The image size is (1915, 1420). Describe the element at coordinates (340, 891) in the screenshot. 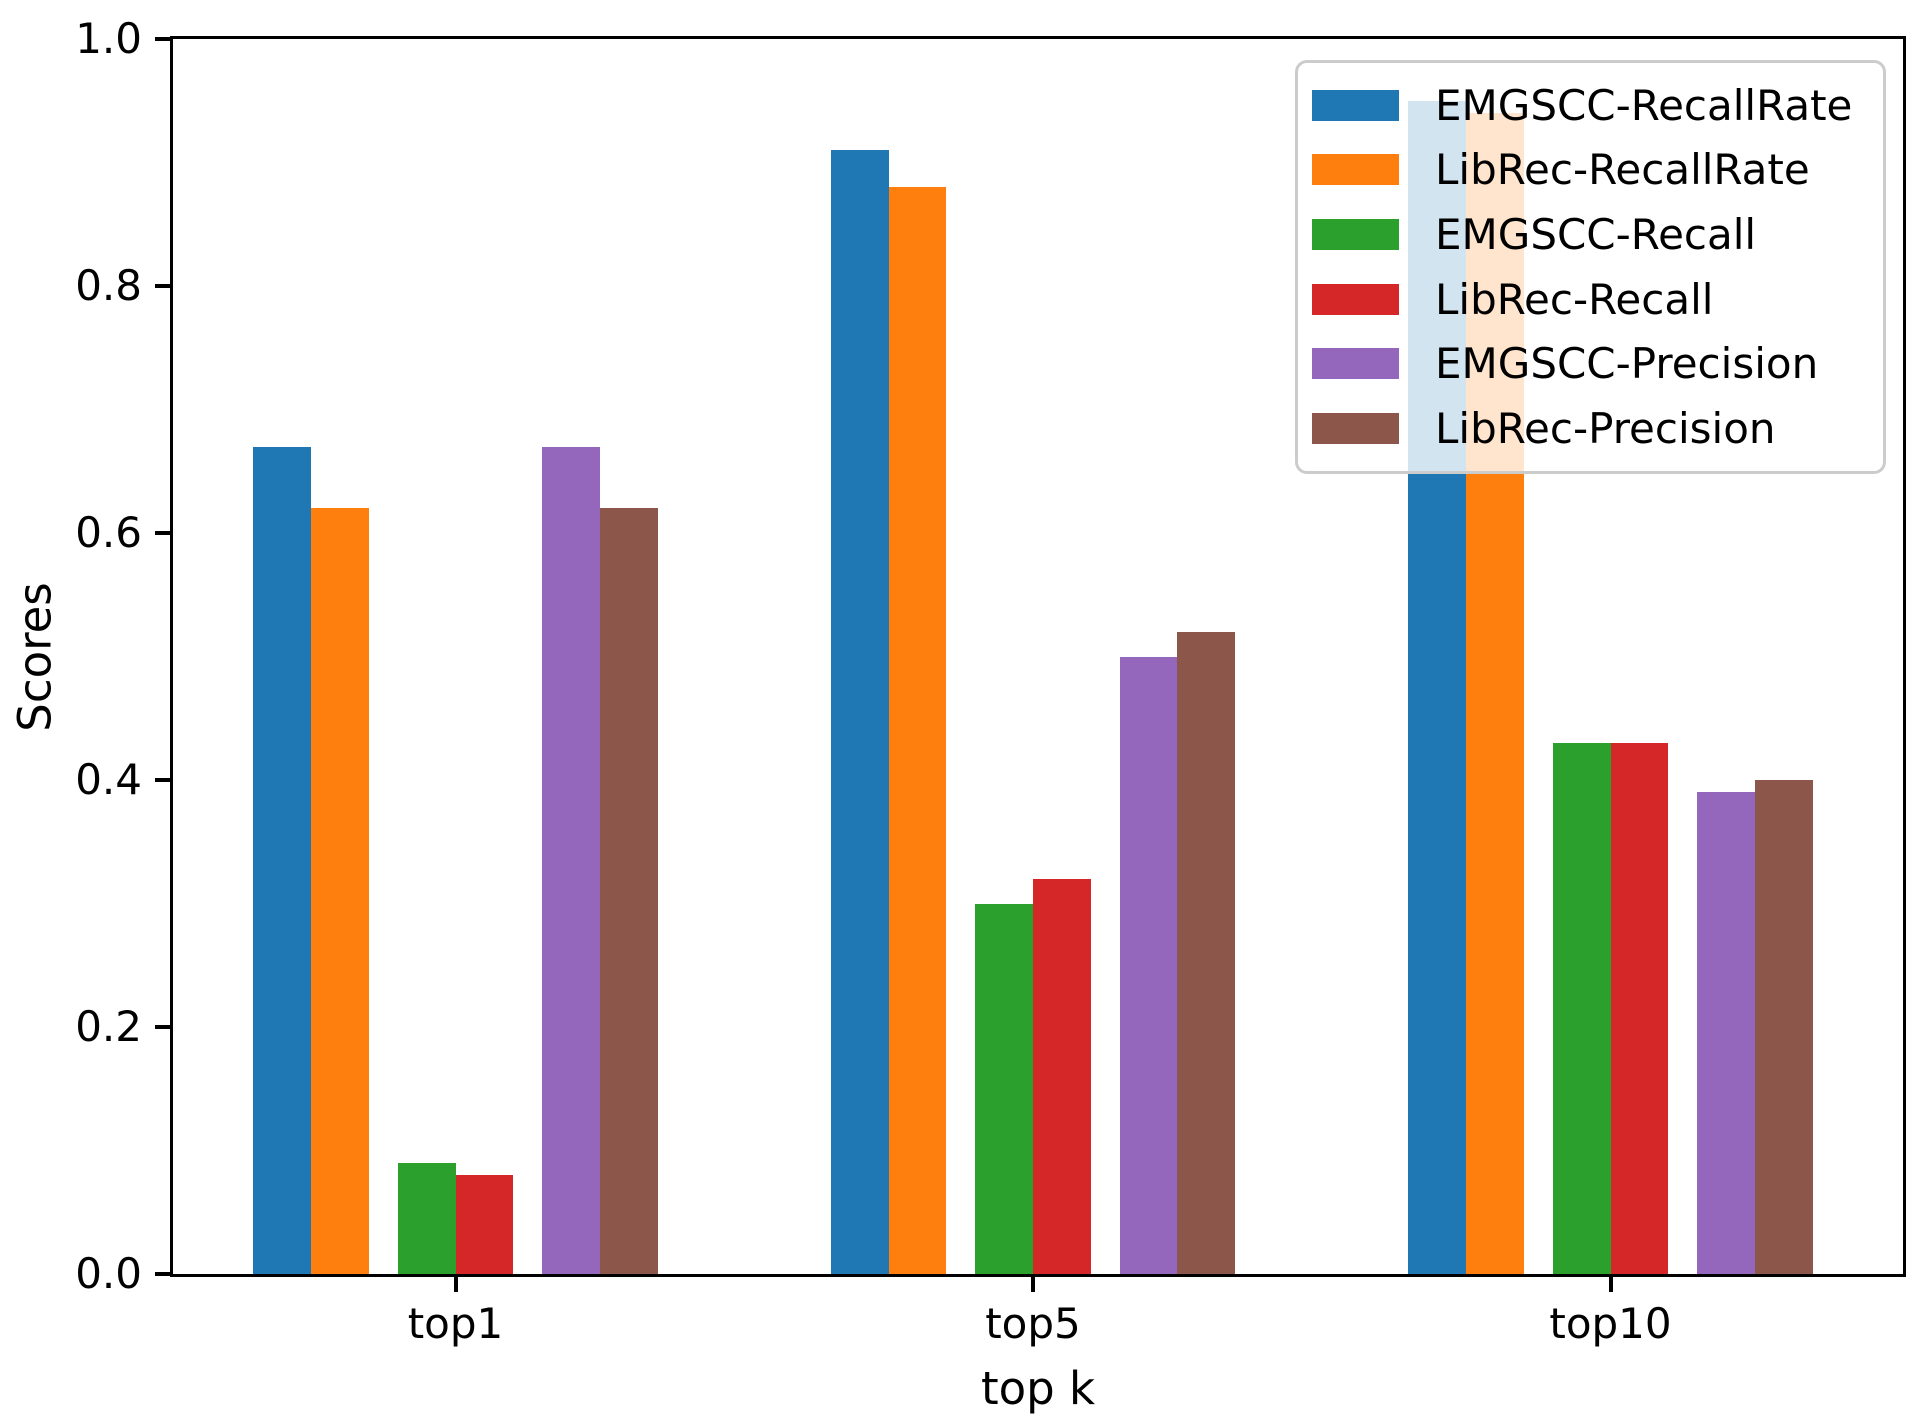

I see `bar-LibRec-RecallRate-top1` at that location.